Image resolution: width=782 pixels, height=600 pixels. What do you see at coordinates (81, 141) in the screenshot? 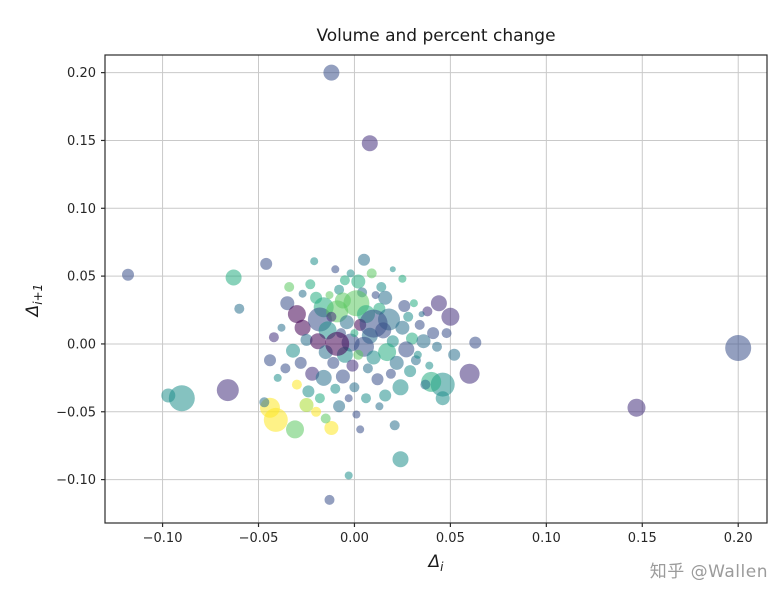
I see `y-tick-label: 0.15` at bounding box center [81, 141].